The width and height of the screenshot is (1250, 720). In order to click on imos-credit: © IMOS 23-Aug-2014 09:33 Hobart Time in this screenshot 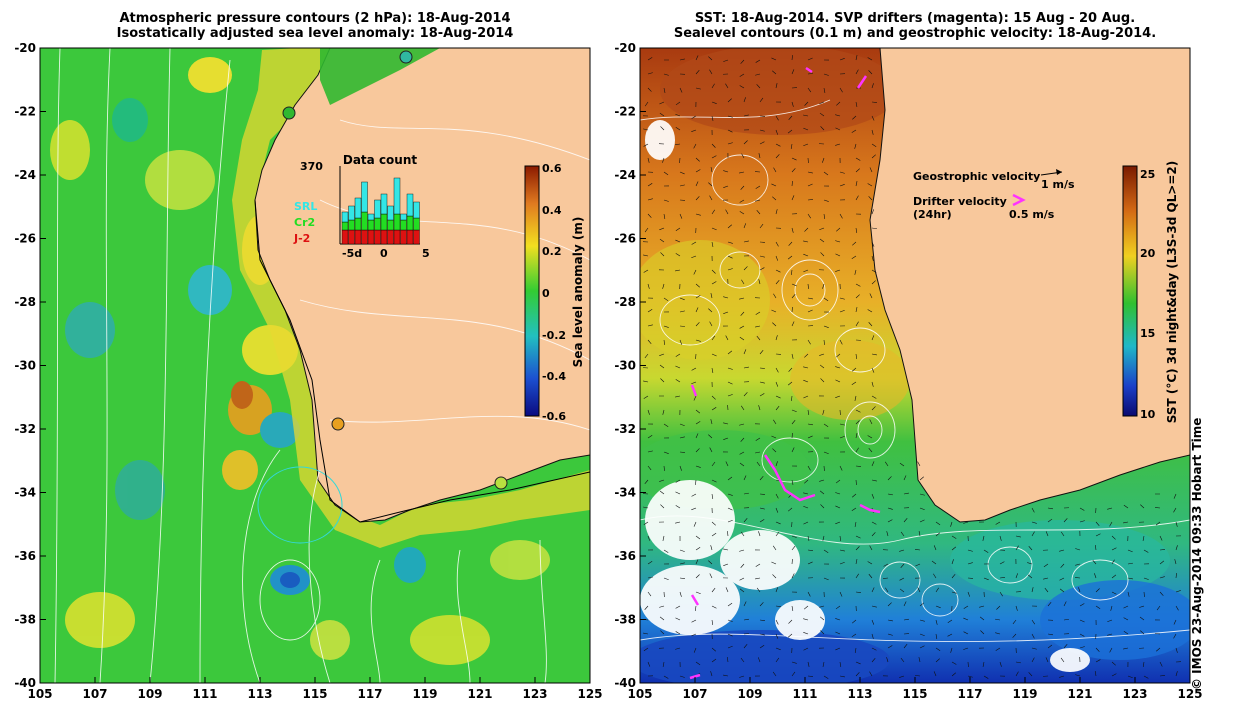, I will do `click(1197, 553)`.